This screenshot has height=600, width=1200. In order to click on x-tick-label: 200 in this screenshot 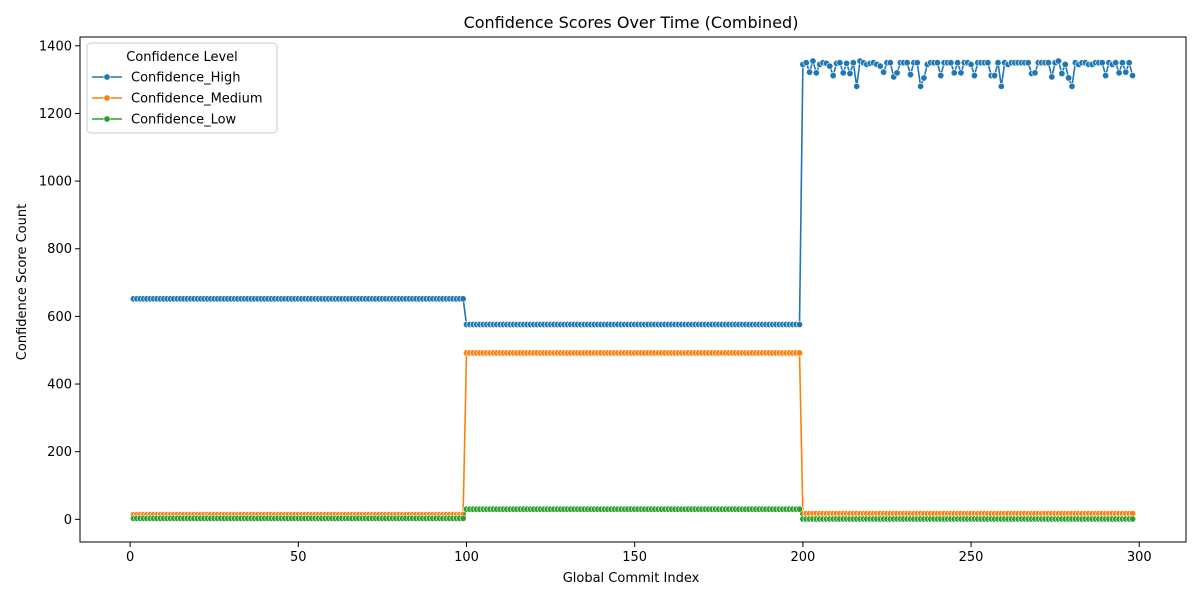, I will do `click(802, 557)`.